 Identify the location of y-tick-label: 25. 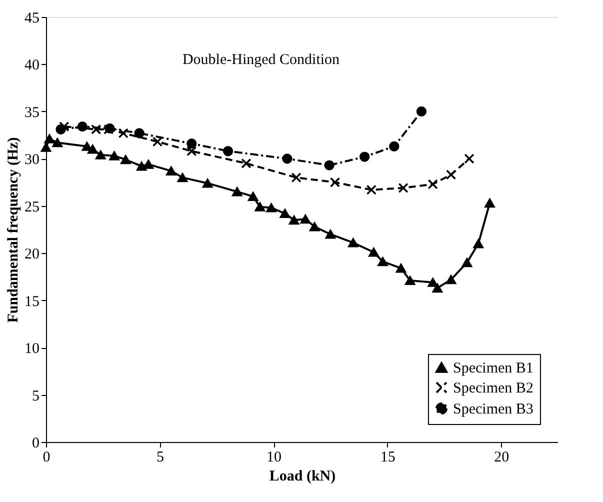
(32, 207).